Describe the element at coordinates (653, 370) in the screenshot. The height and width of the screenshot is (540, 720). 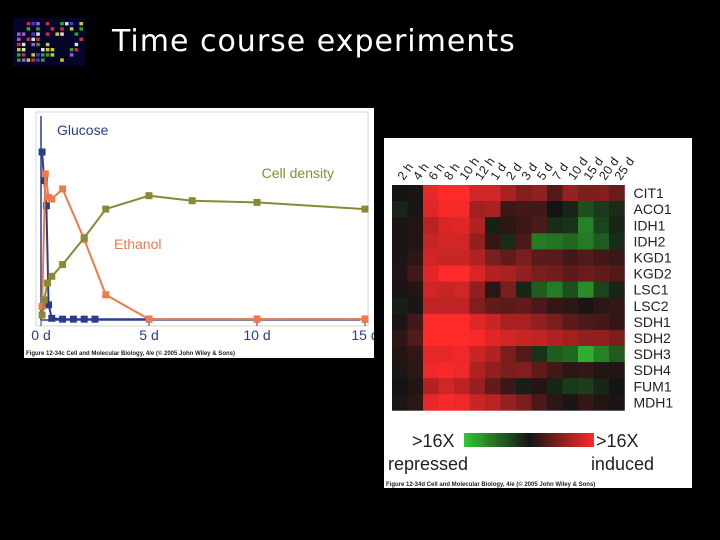
I see `heatmap-row-label: SDH4` at that location.